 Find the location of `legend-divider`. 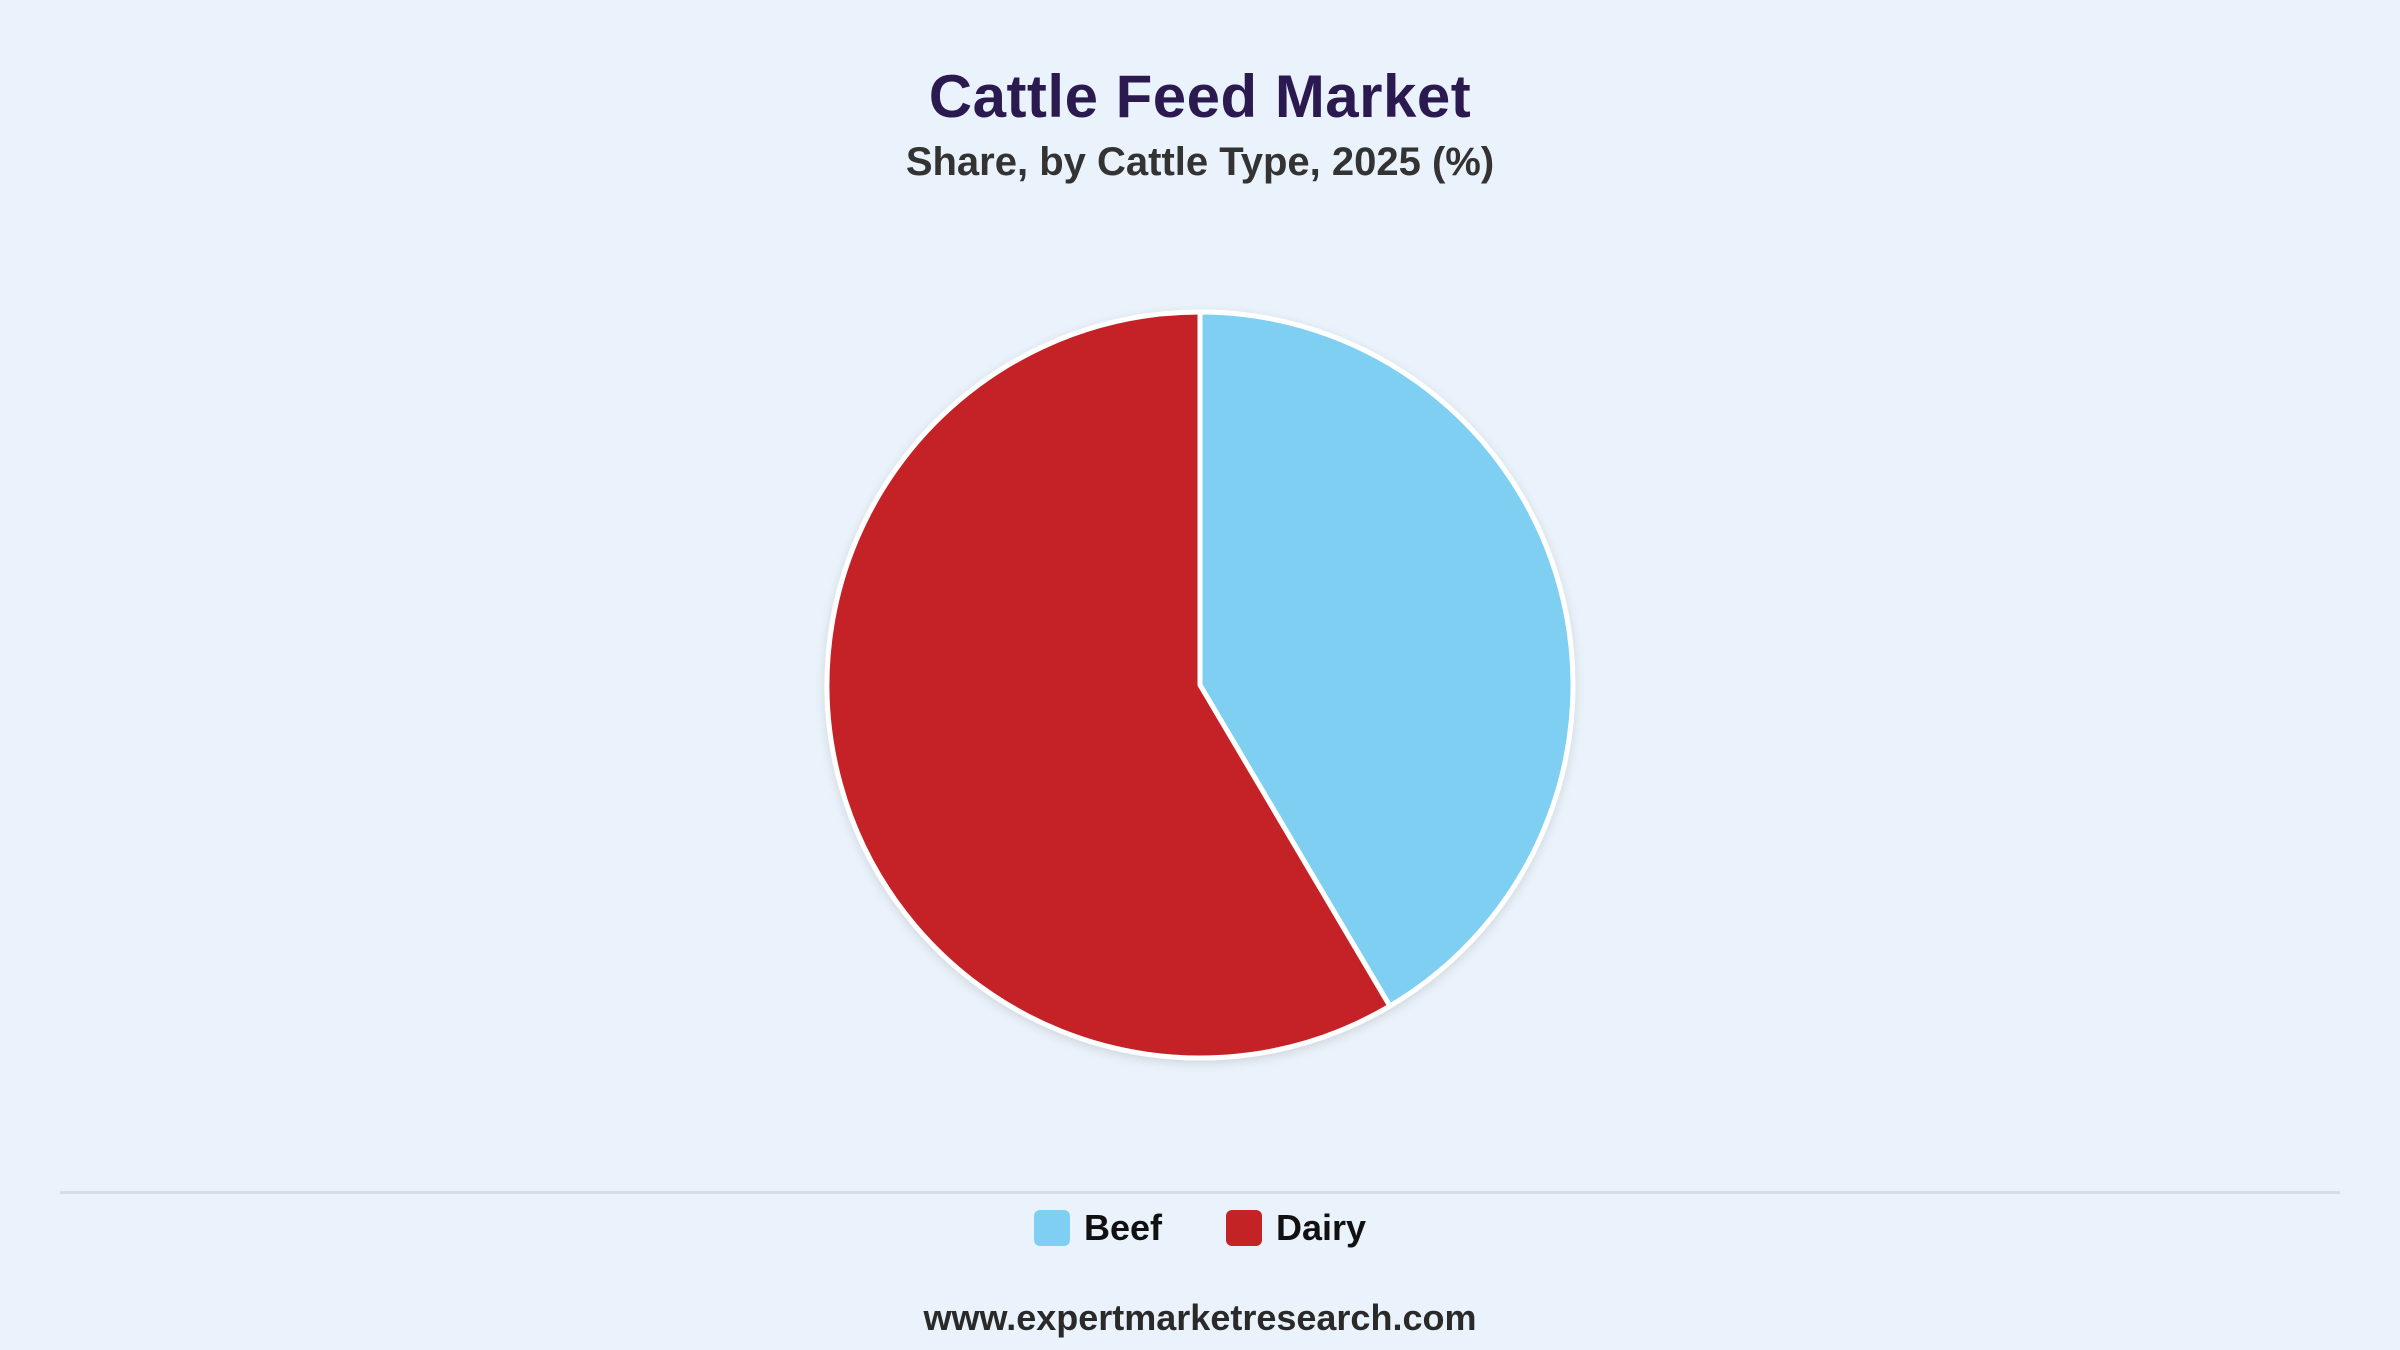

legend-divider is located at coordinates (1200, 1192).